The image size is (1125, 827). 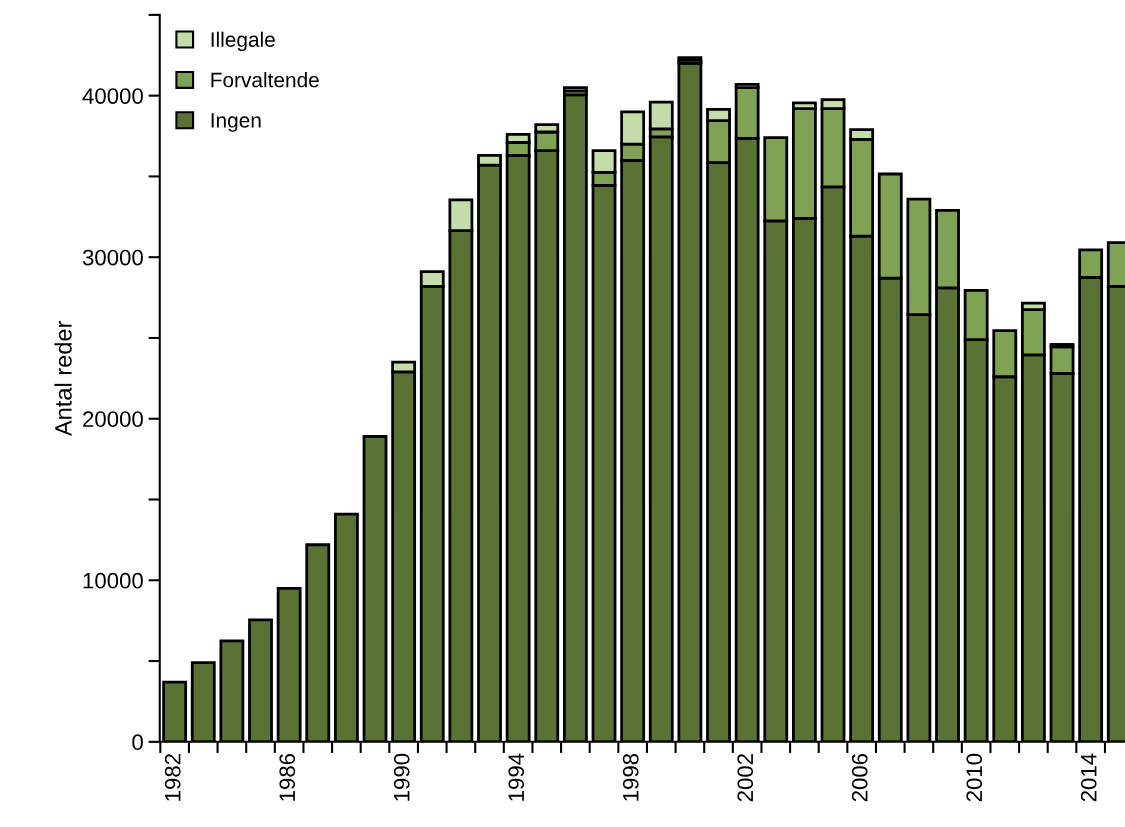 I want to click on y-axis-title: Antal reder, so click(x=63, y=378).